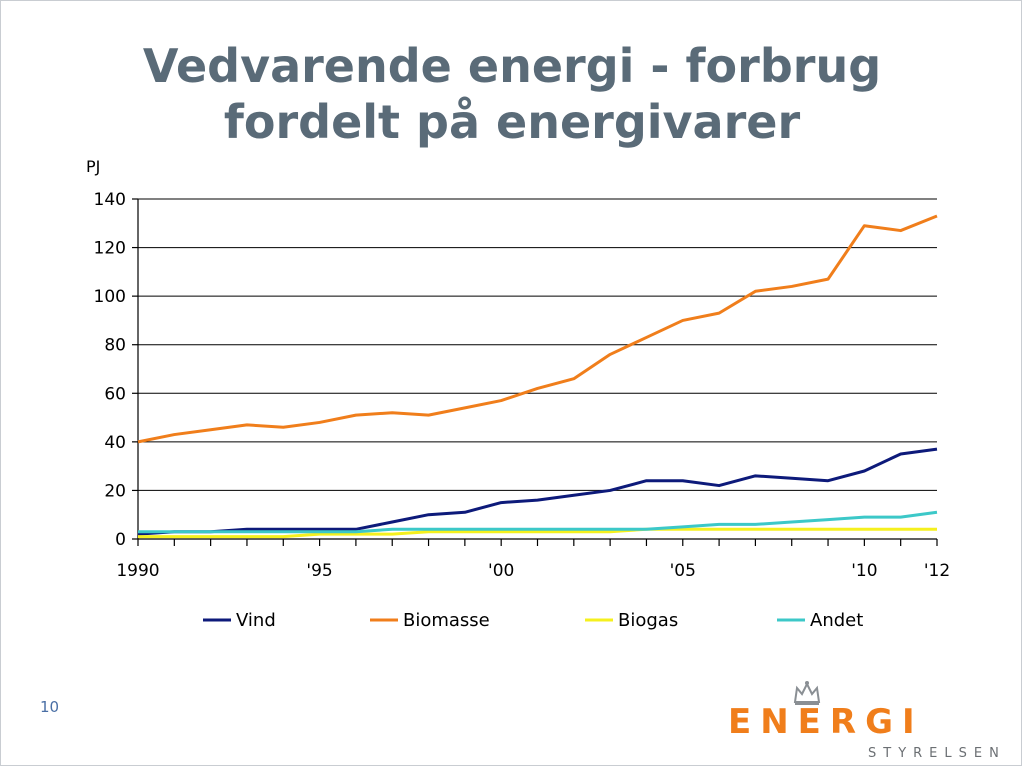 The width and height of the screenshot is (1024, 768). What do you see at coordinates (50, 707) in the screenshot?
I see `slide-number: 10` at bounding box center [50, 707].